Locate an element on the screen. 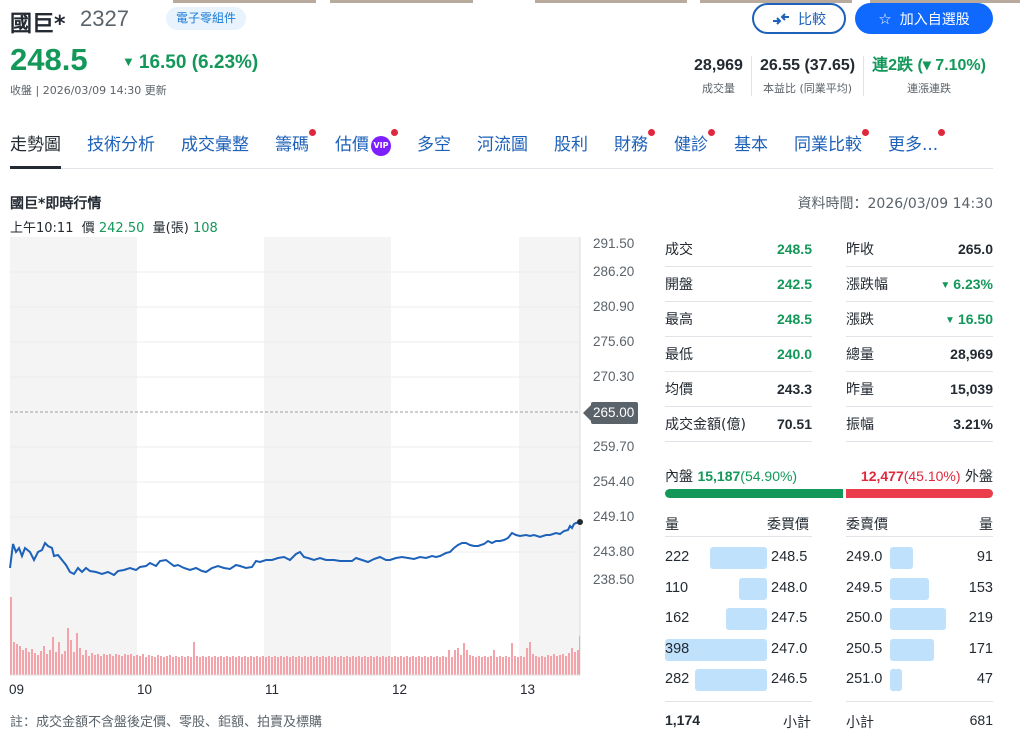  quote-row: 最高 248.5 漲跌 ▼ 16.50 is located at coordinates (829, 319).